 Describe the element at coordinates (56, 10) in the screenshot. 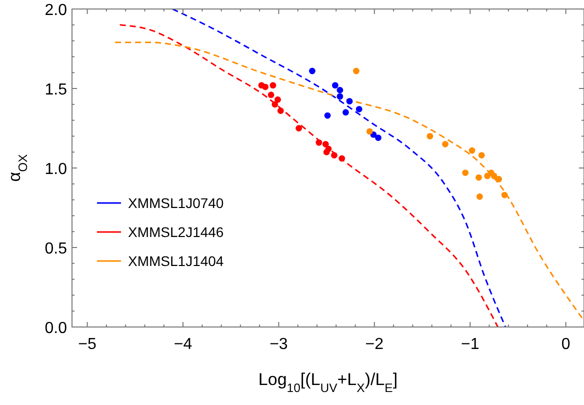

I see `y-tick-label: 2.0` at that location.